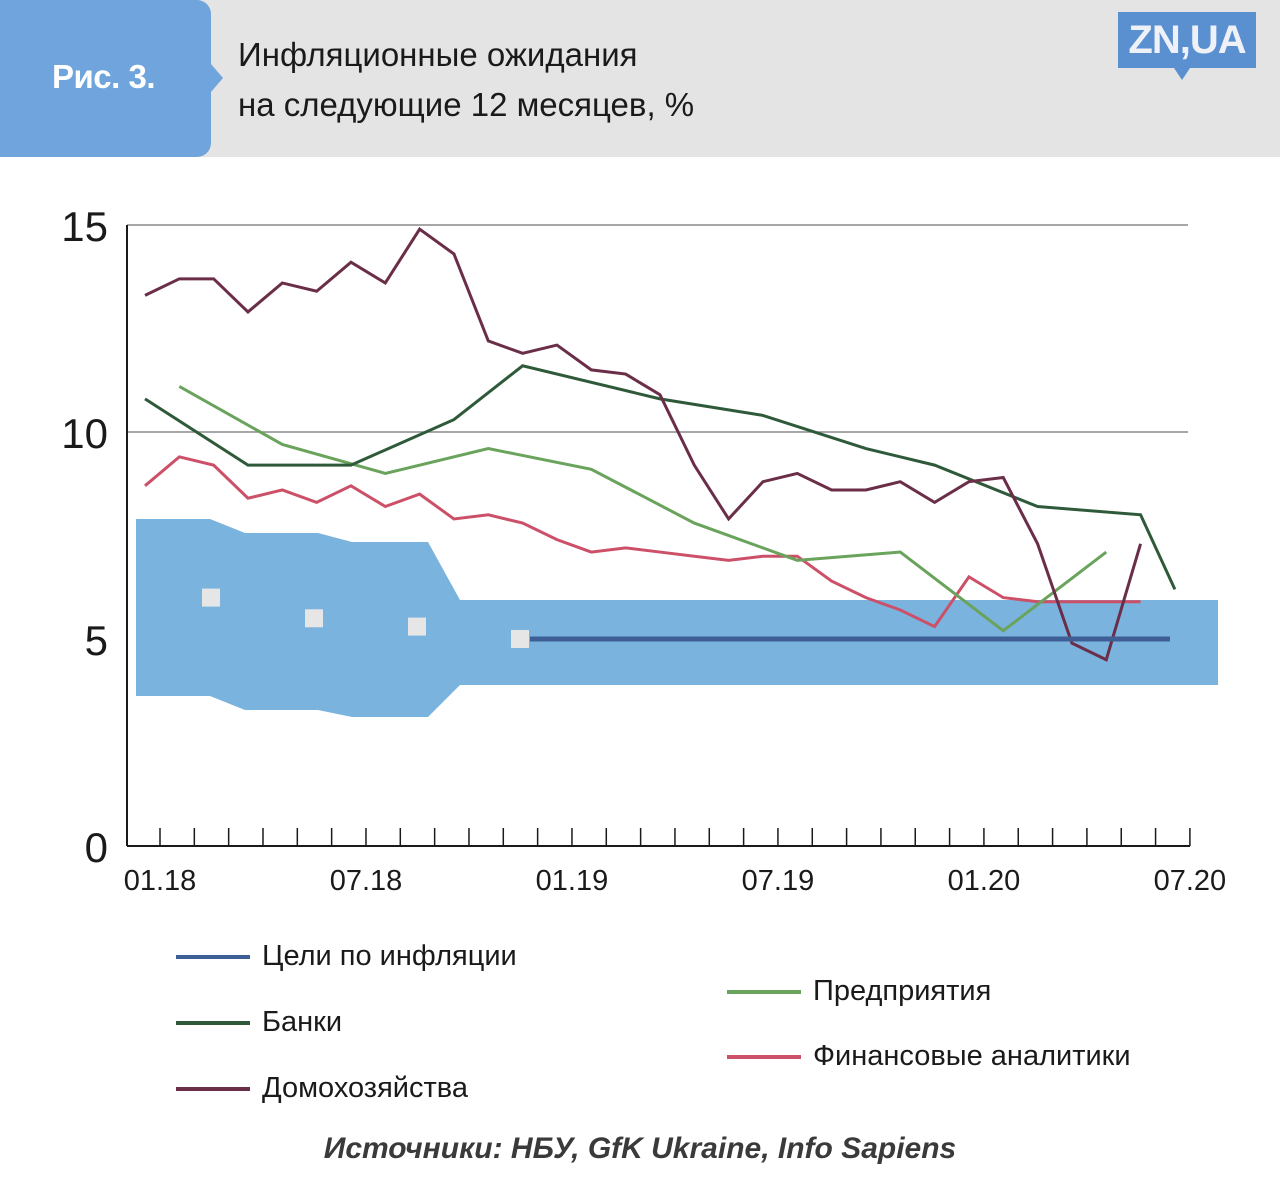 This screenshot has height=1193, width=1280. I want to click on legend-item-households: Домохозяйства, so click(322, 1088).